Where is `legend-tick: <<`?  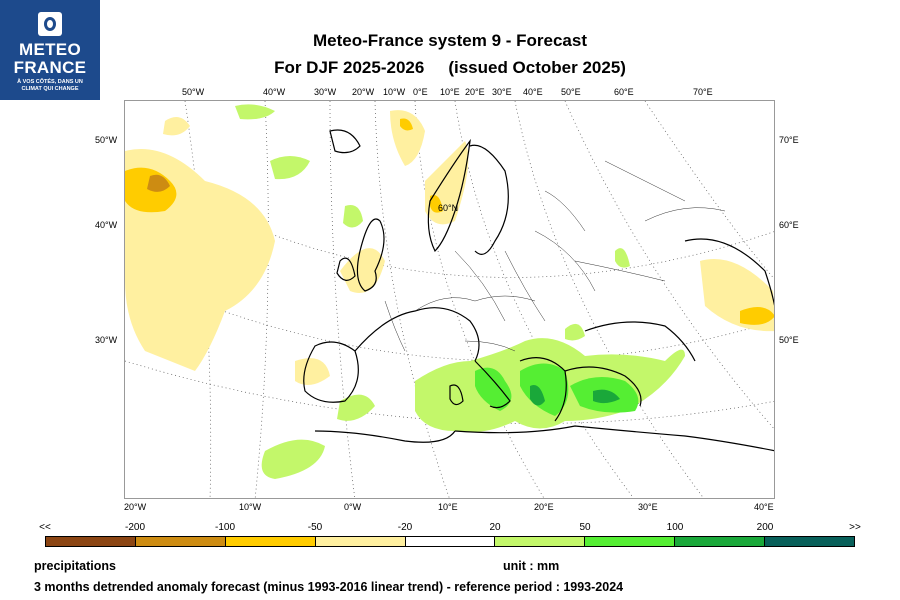
legend-tick: << is located at coordinates (45, 527).